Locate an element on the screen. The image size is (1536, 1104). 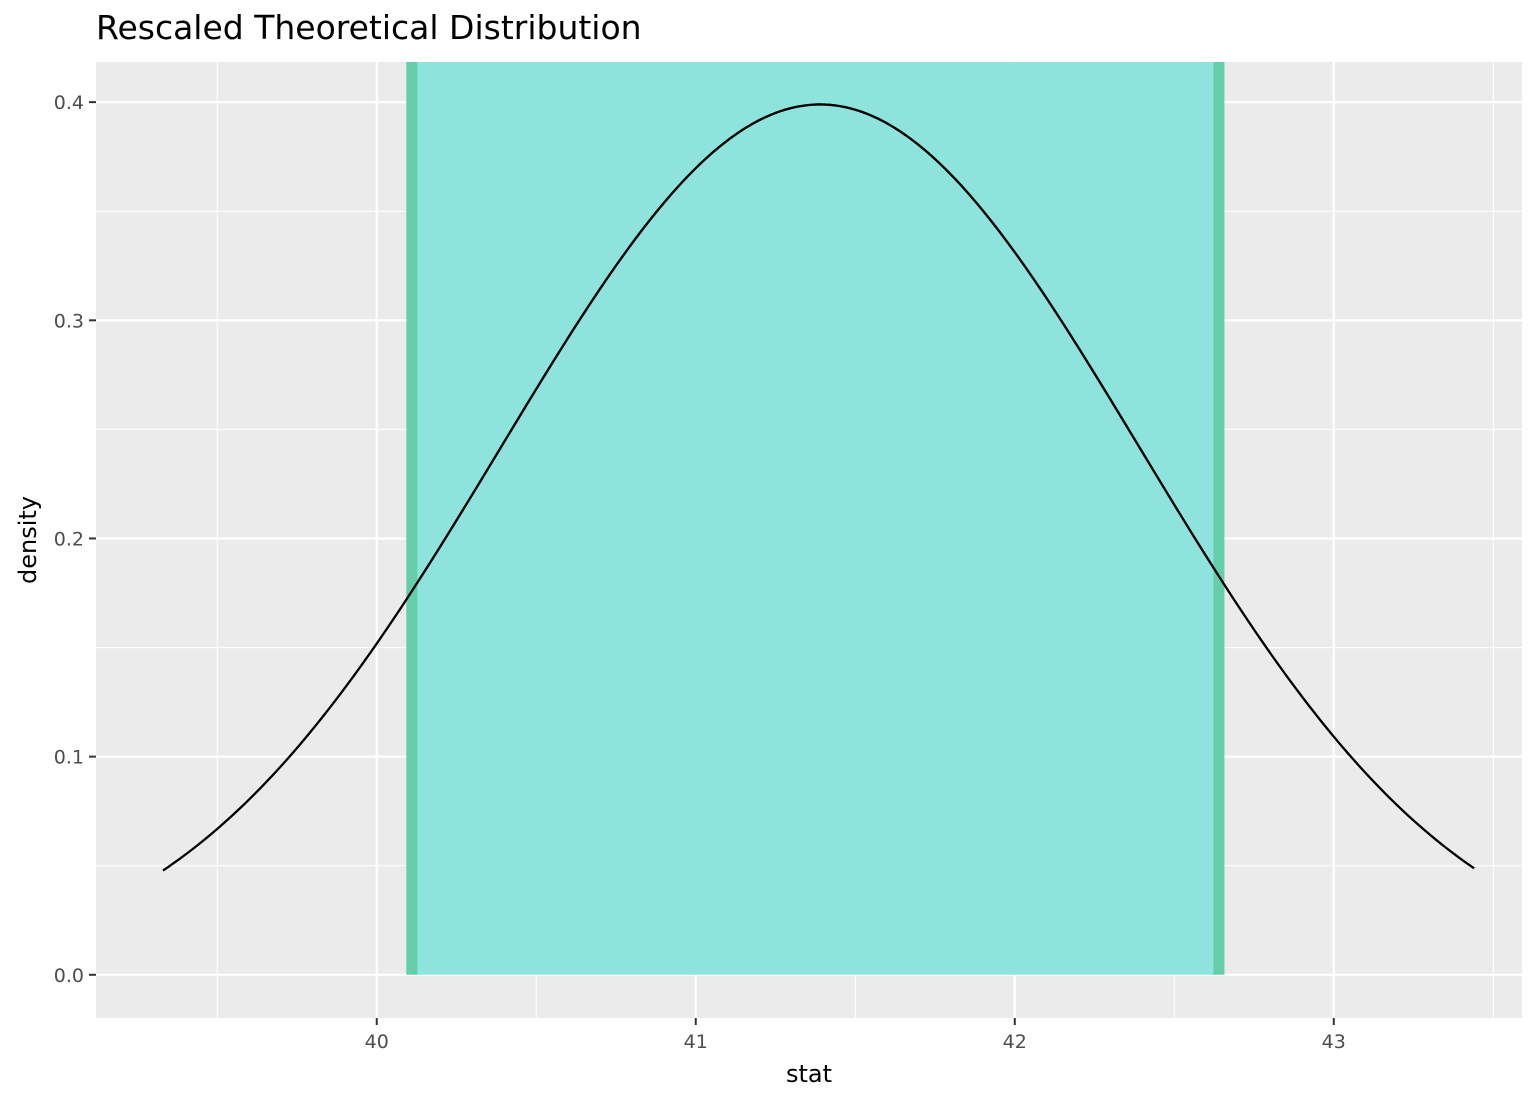
y-tick-label: 0.0 is located at coordinates (69, 976).